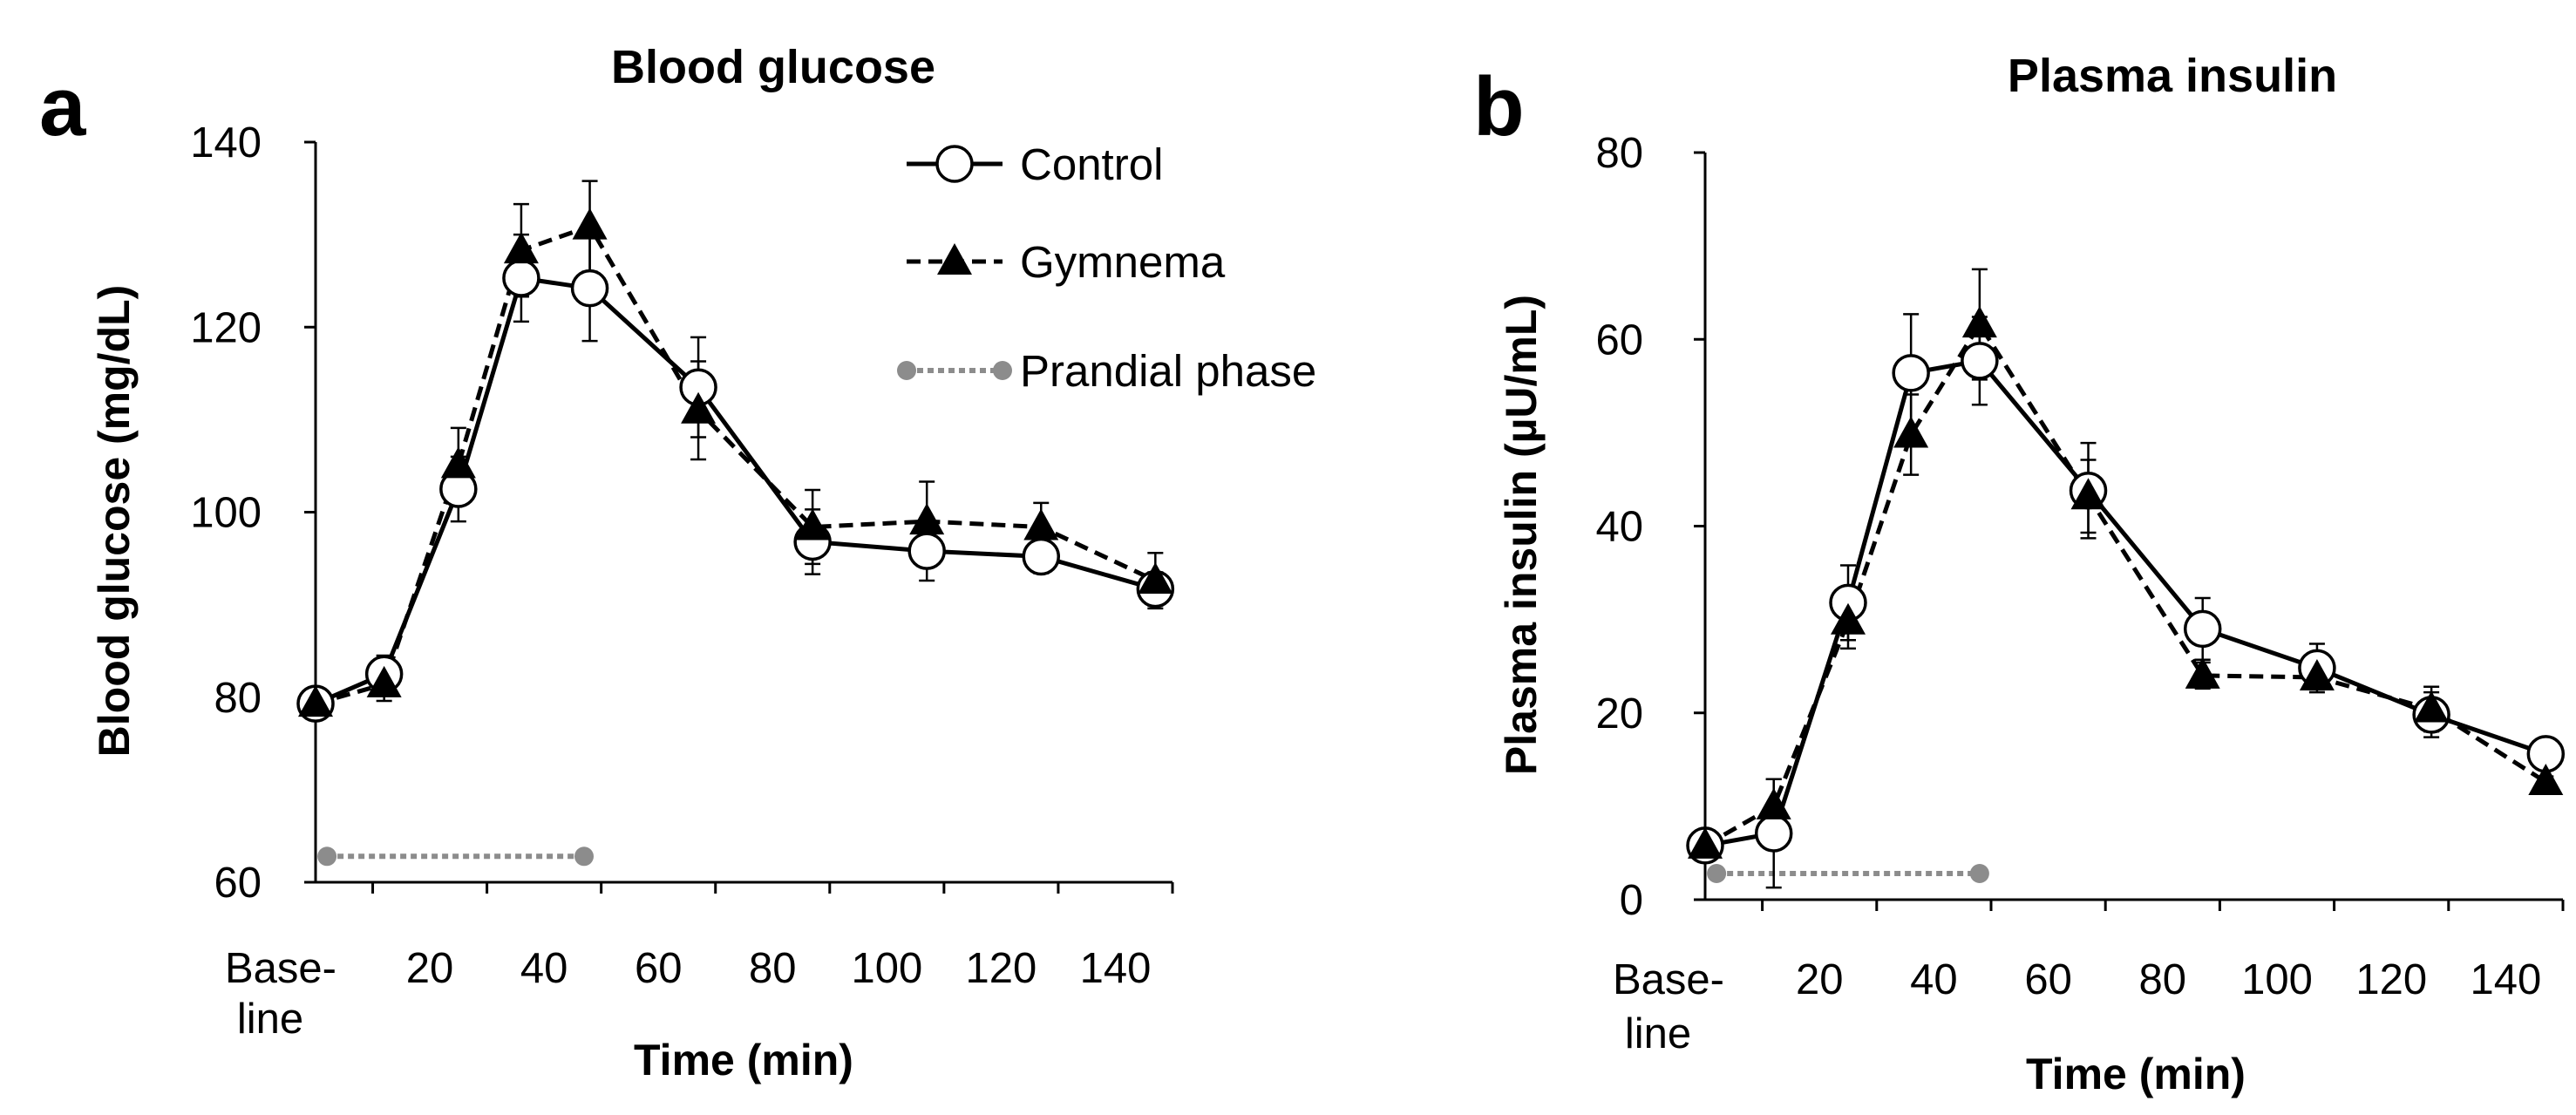 Image resolution: width=2576 pixels, height=1115 pixels. Describe the element at coordinates (1631, 900) in the screenshot. I see `y-tick-label: 0` at that location.